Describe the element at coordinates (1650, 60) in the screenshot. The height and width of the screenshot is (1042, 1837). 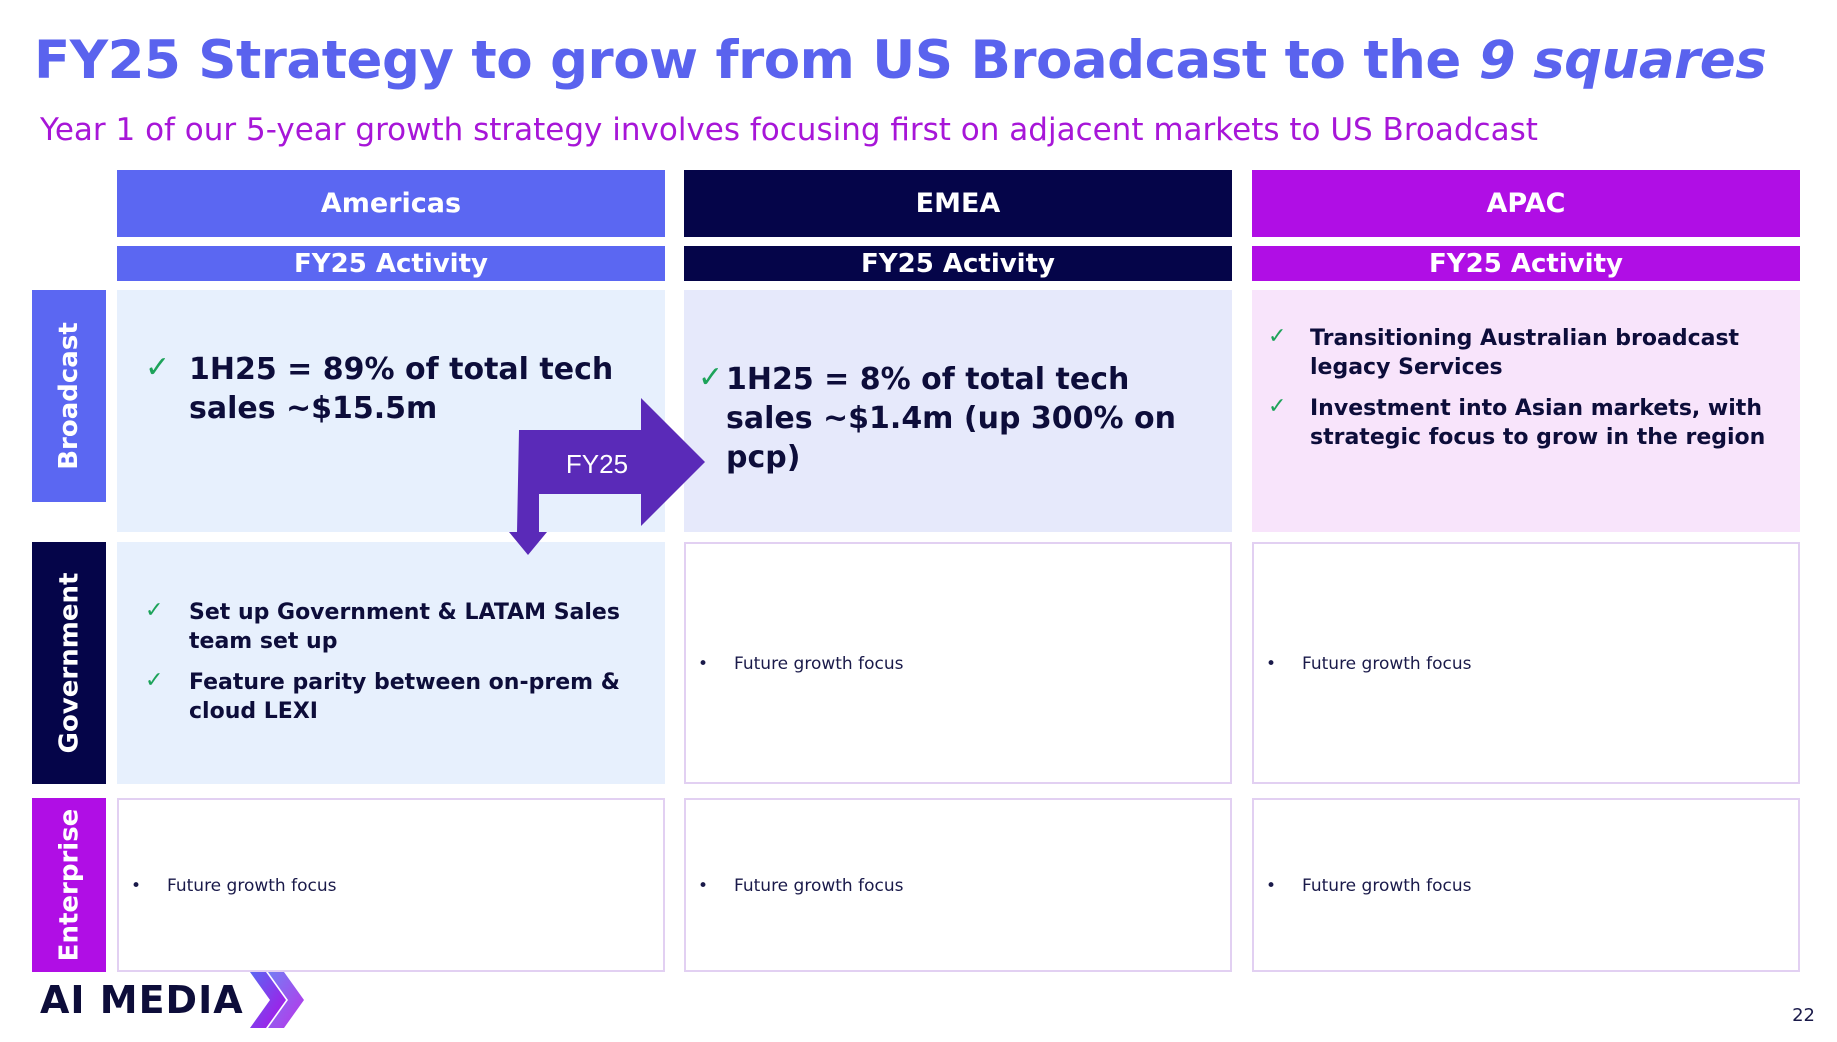
I see `title-italic: squares` at that location.